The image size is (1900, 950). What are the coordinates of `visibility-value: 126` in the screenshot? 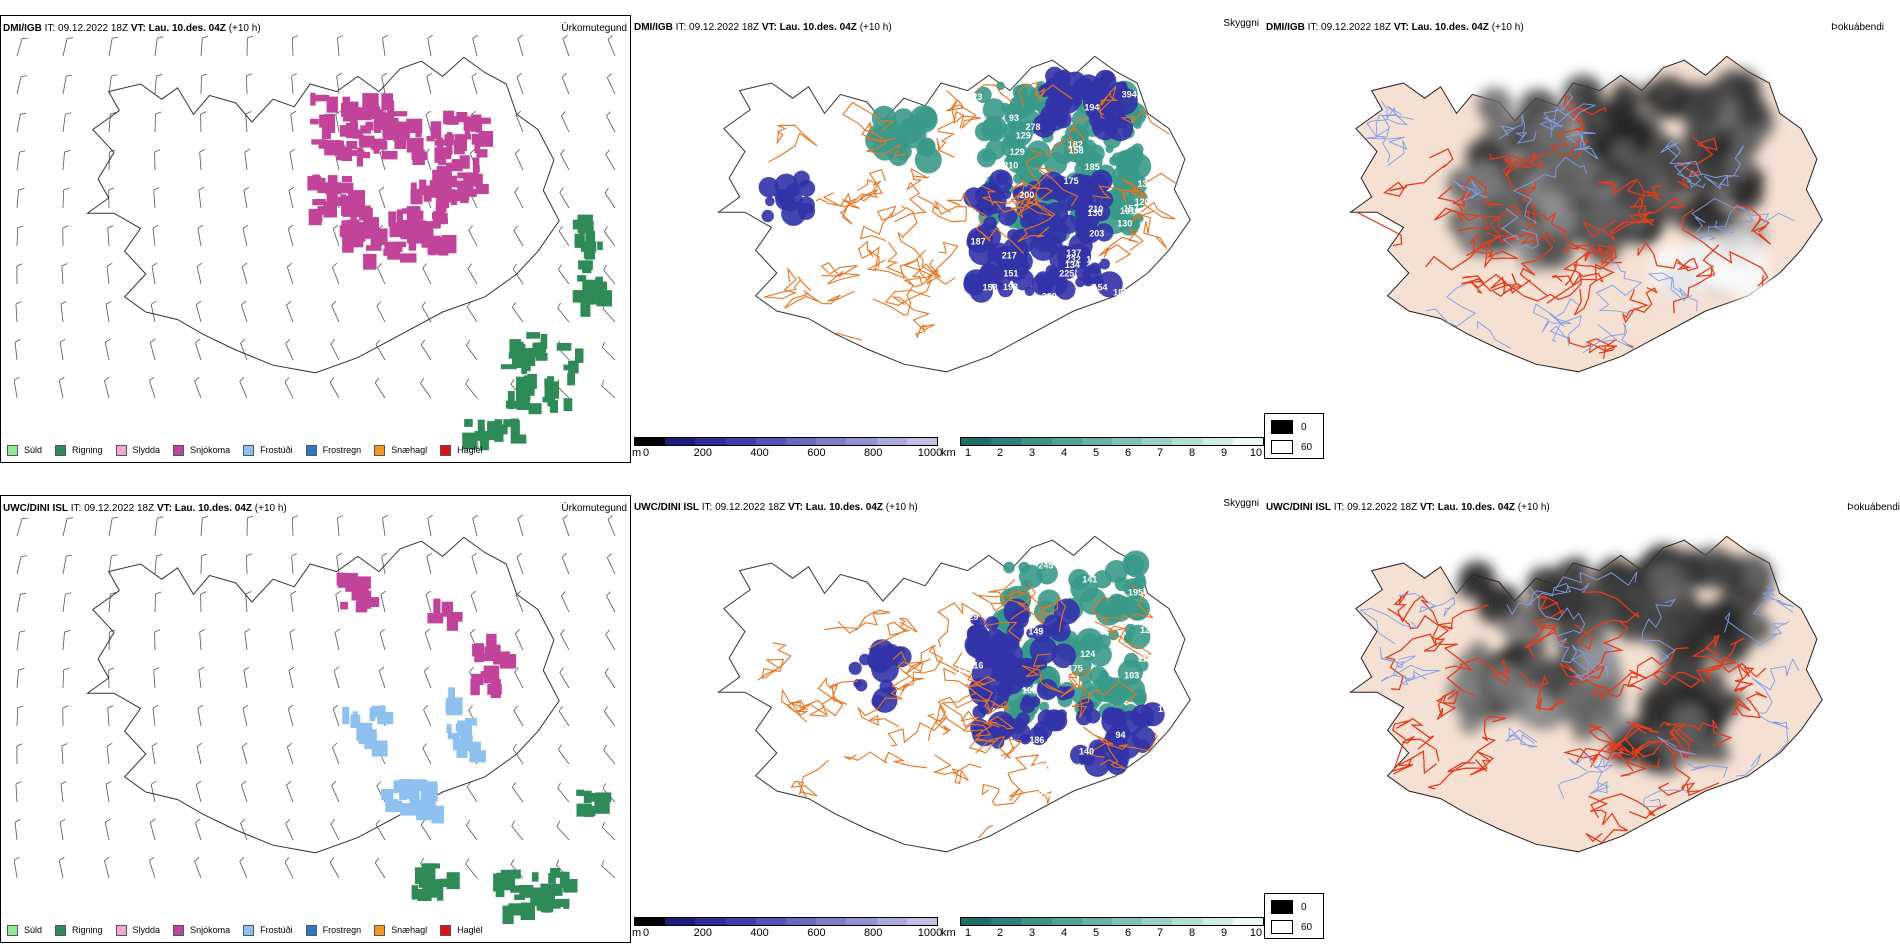 It's located at (1134, 272).